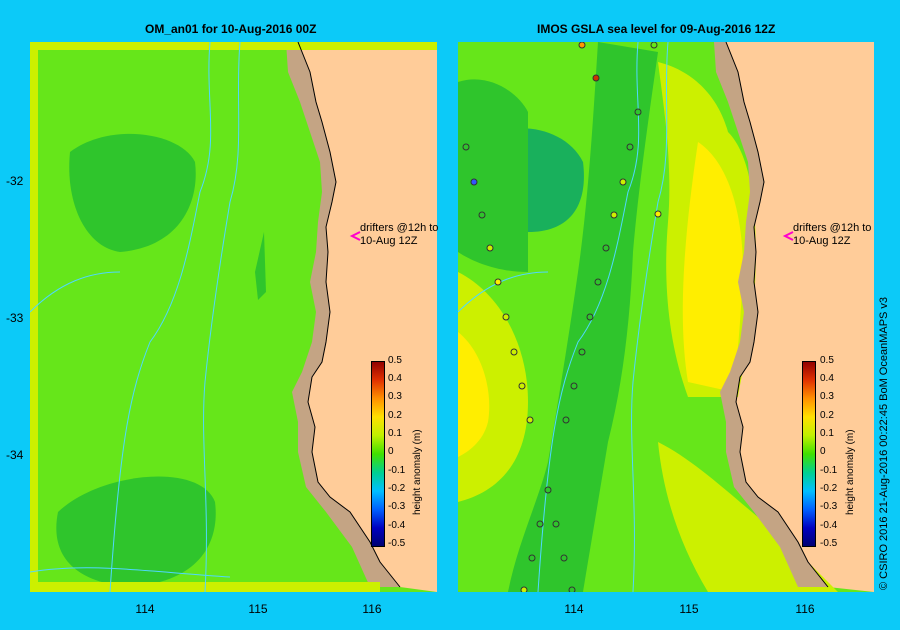 This screenshot has height=630, width=900. What do you see at coordinates (231, 29) in the screenshot?
I see `left-map-title: OM_an01 for 10-Aug-2016 00Z` at bounding box center [231, 29].